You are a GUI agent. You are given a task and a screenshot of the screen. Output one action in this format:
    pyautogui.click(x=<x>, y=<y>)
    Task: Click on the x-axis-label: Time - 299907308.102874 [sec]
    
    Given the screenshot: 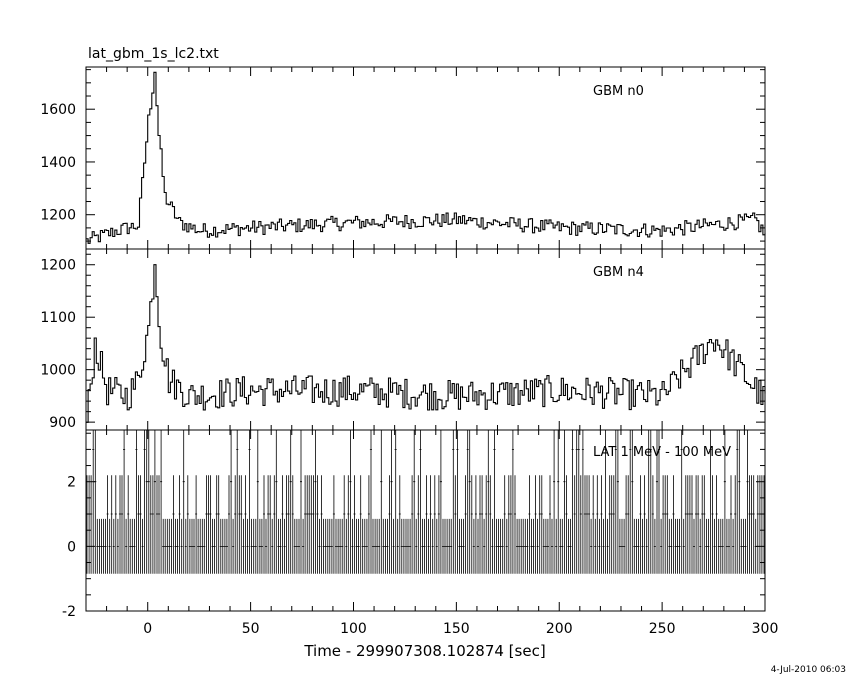 What is the action you would take?
    pyautogui.click(x=424, y=651)
    